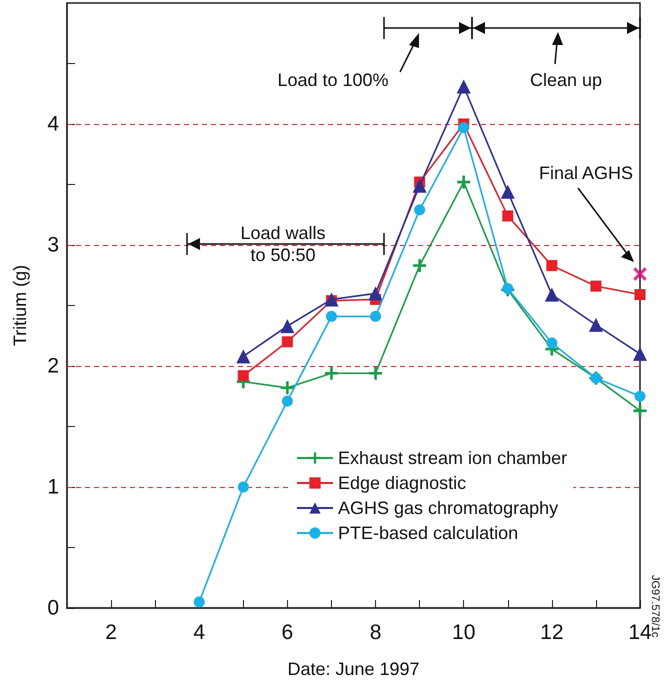  I want to click on x-tick-label: 12, so click(552, 632).